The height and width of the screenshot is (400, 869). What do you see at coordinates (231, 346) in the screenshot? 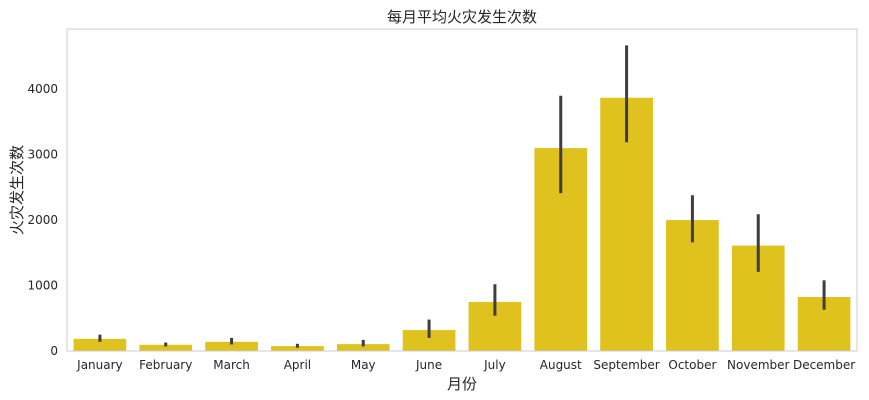
I see `bar-march` at bounding box center [231, 346].